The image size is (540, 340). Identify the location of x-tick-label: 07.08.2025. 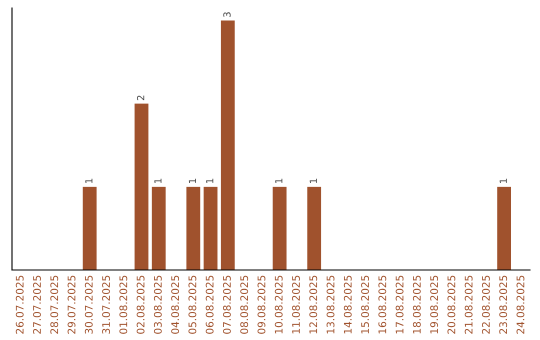
(226, 305).